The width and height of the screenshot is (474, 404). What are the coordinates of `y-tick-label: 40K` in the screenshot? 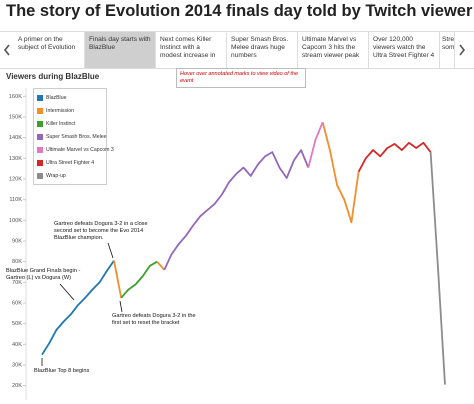 It's located at (17, 345).